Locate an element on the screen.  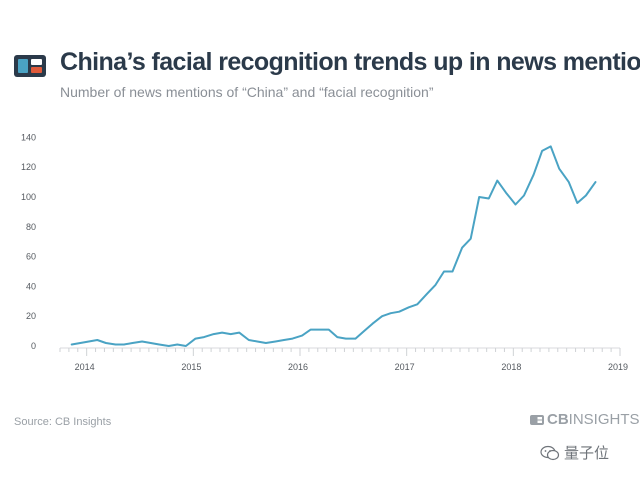
cb-mini-logo-icon is located at coordinates (537, 419).